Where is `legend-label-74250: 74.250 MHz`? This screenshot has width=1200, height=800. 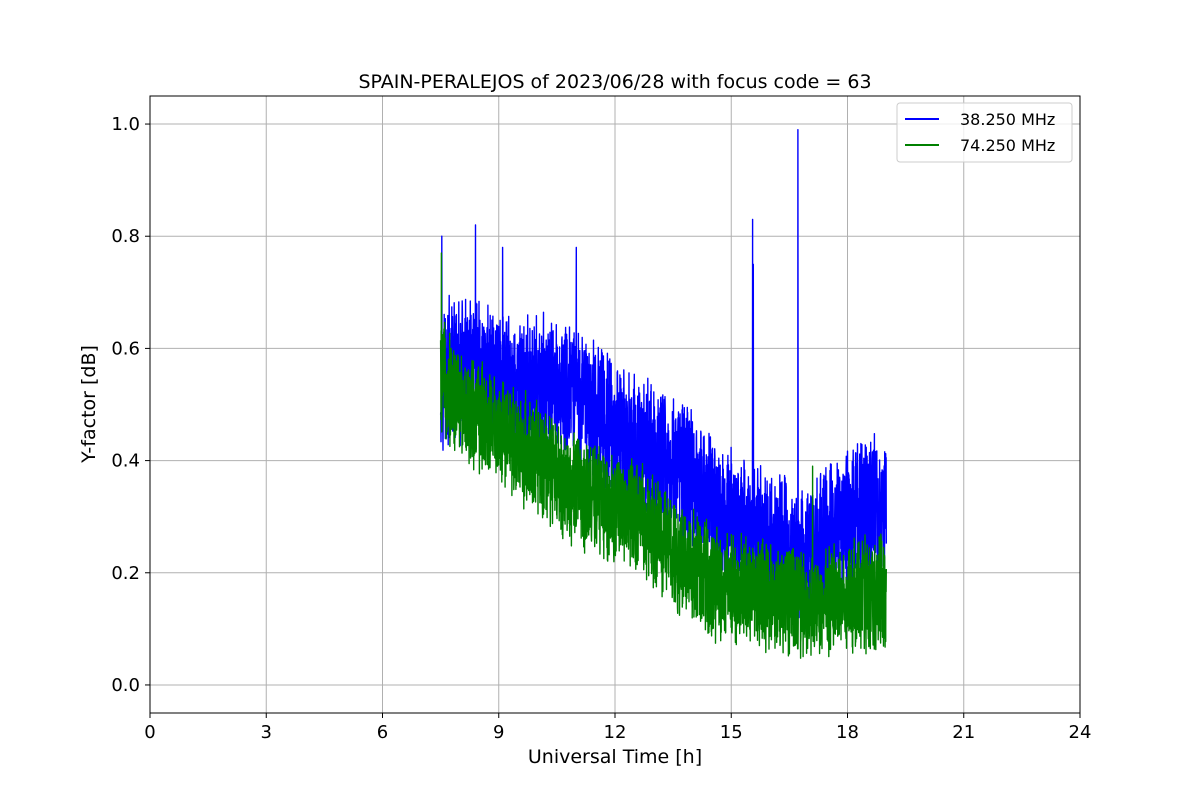 legend-label-74250: 74.250 MHz is located at coordinates (1007, 145).